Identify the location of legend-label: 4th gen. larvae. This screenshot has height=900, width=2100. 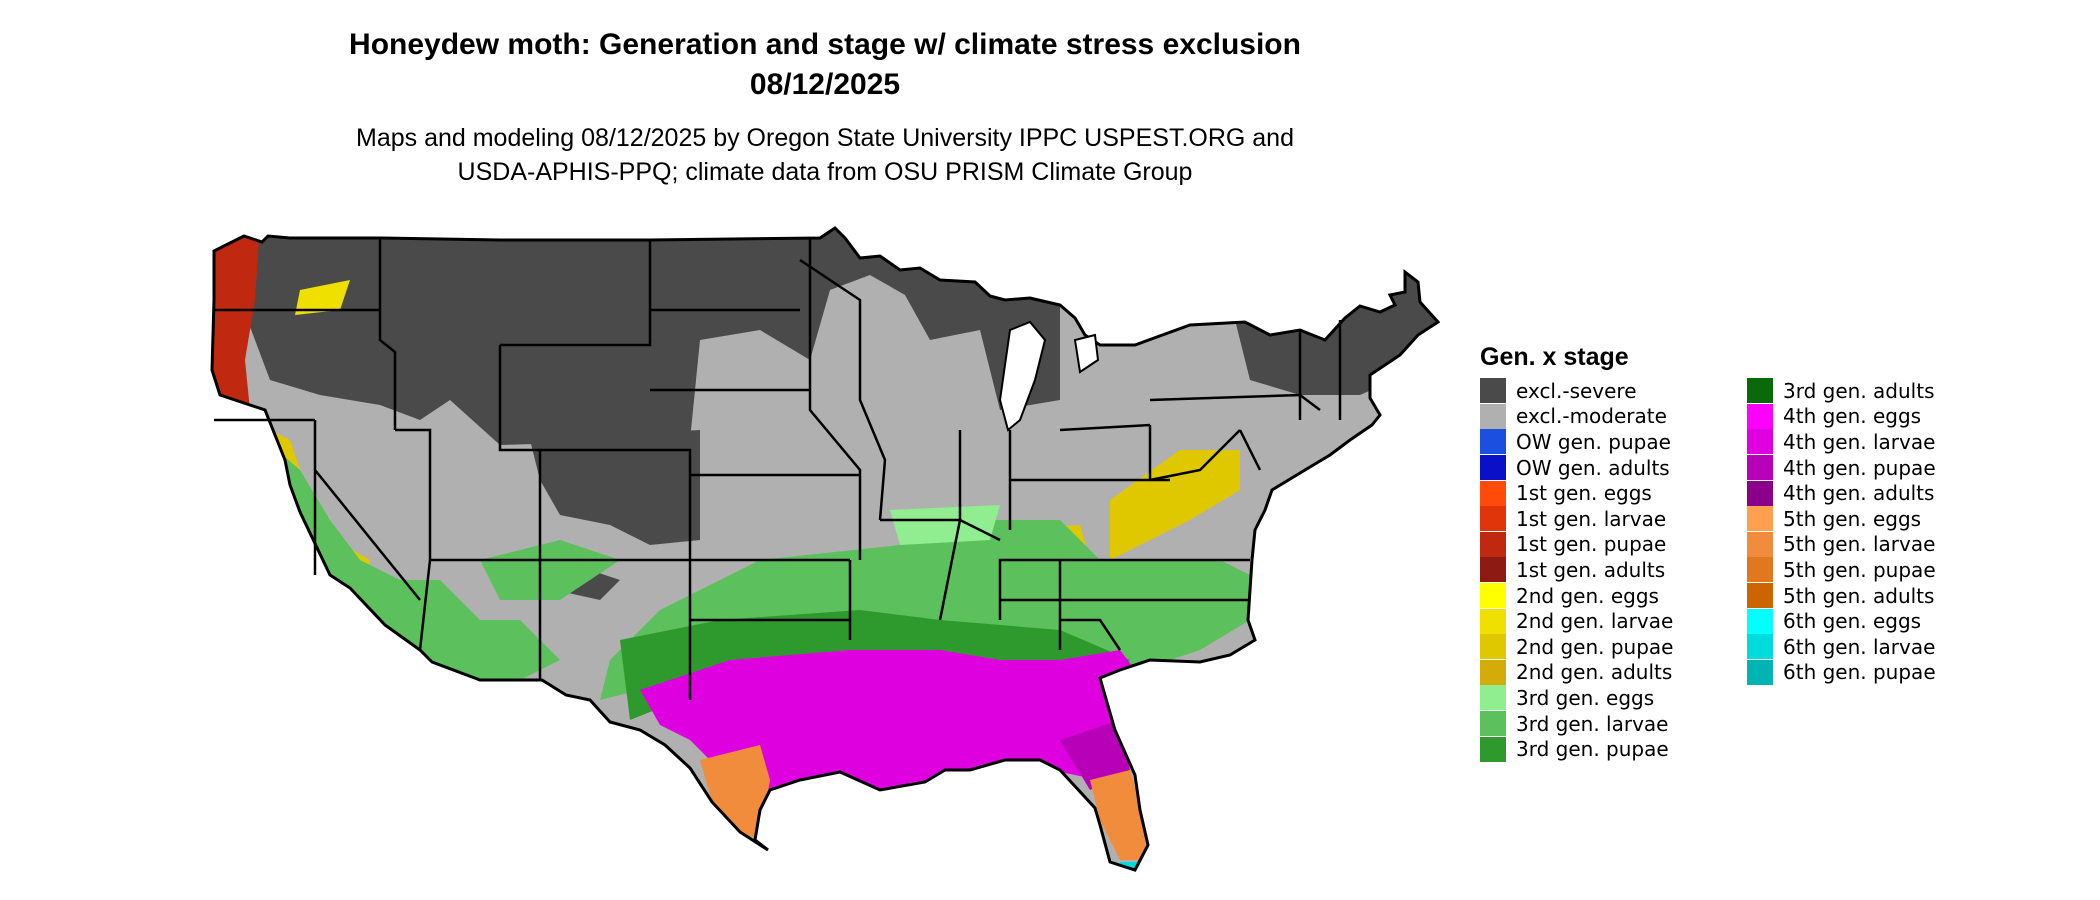
(1859, 441).